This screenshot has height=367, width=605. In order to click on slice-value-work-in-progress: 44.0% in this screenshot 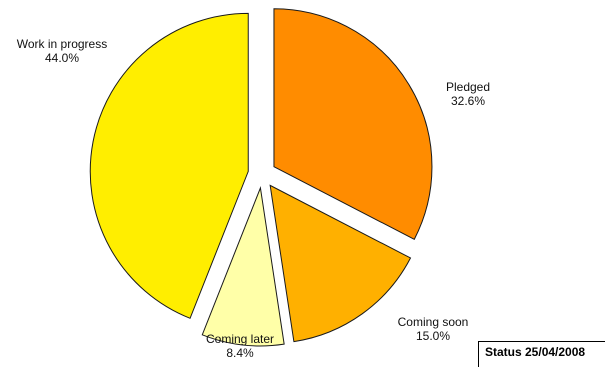, I will do `click(62, 58)`.